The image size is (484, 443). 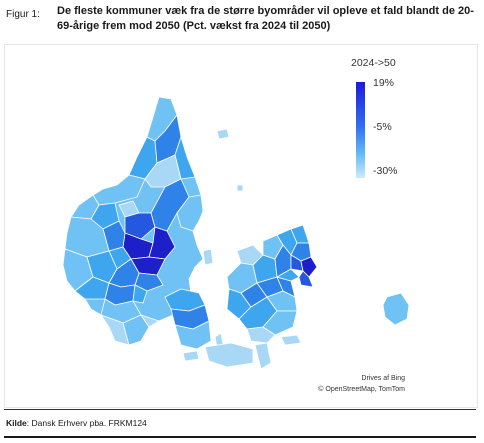 What do you see at coordinates (263, 356) in the screenshot?
I see `region-falster` at bounding box center [263, 356].